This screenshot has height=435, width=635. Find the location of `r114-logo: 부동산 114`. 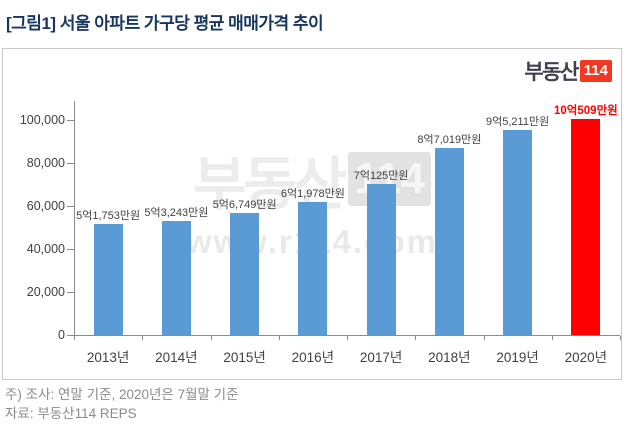

r114-logo: 부동산 114 is located at coordinates (568, 71).